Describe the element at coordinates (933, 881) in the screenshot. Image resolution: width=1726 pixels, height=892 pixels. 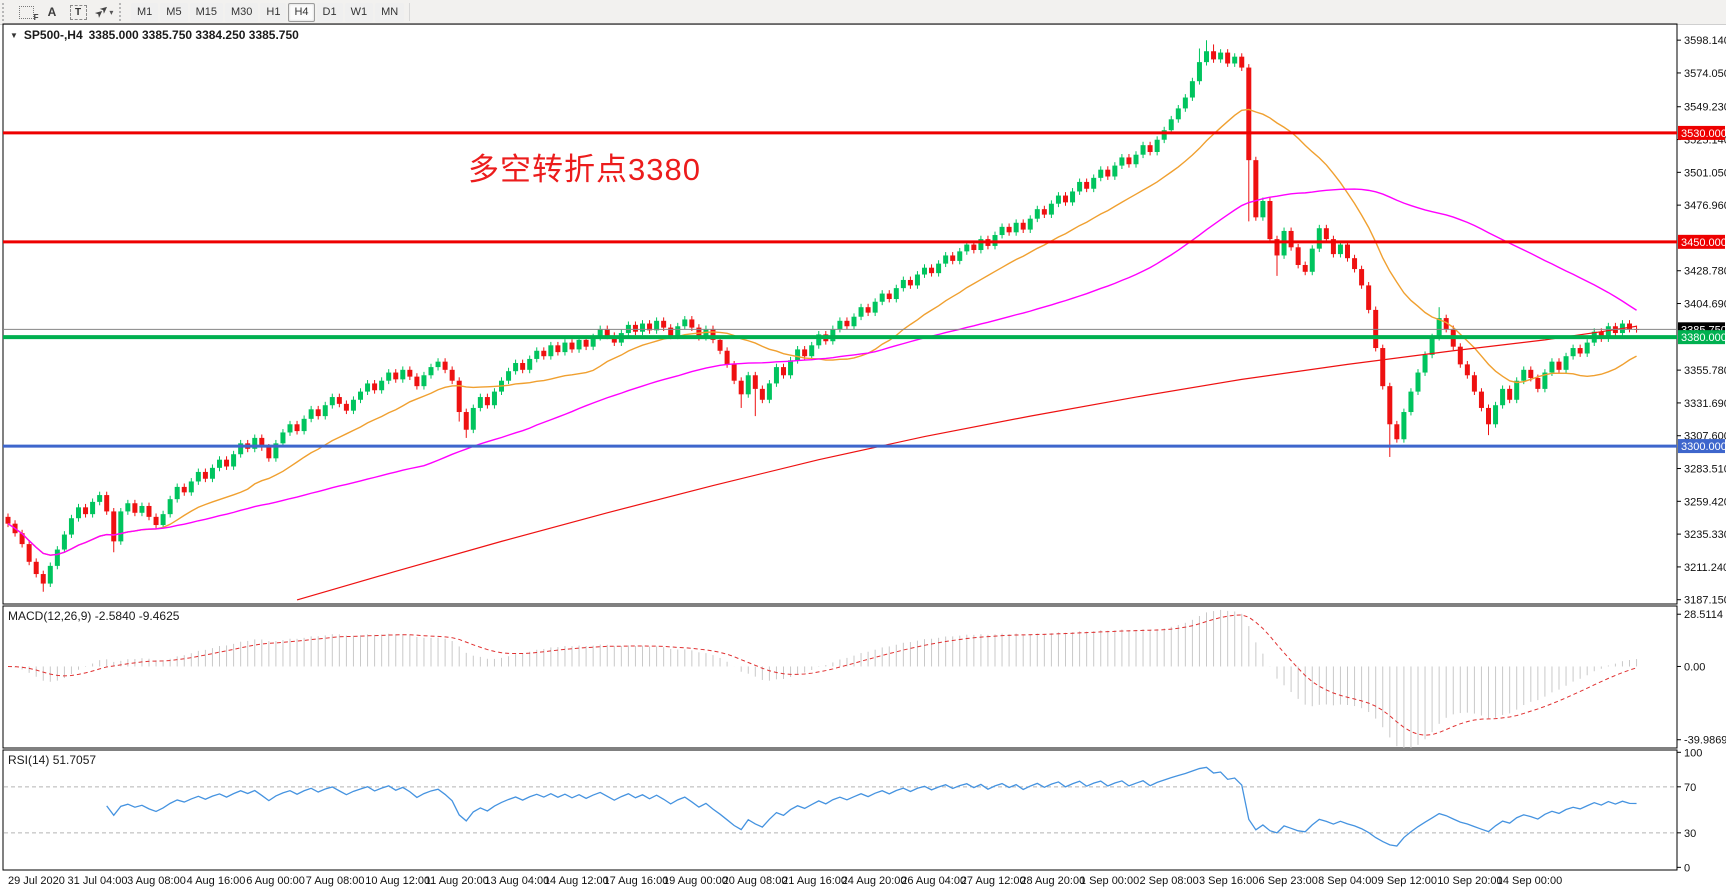
I see `time-axis-label: 26 Aug 04:00` at that location.